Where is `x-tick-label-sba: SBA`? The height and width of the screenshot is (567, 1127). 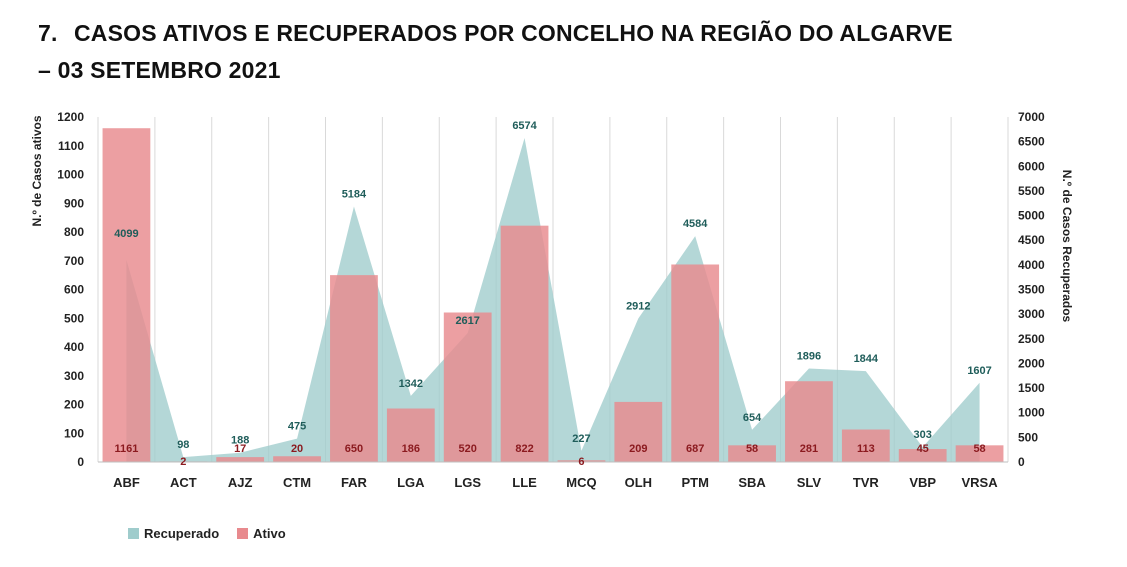 x-tick-label-sba: SBA is located at coordinates (752, 482).